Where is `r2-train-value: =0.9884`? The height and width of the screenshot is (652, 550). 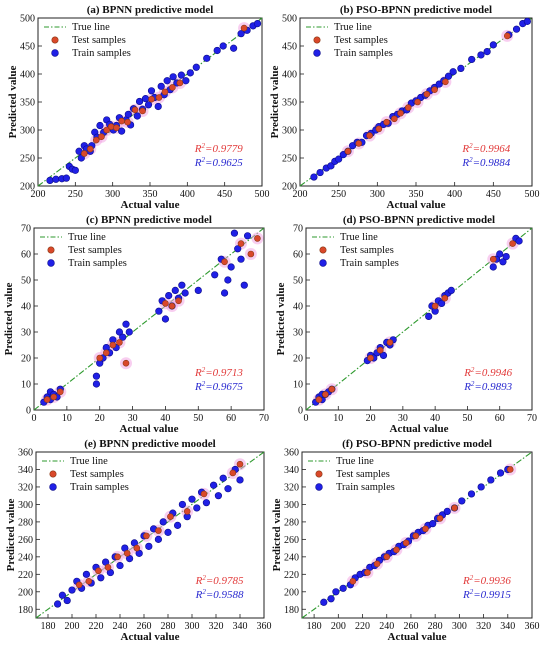
r2-train-value: =0.9884 is located at coordinates (492, 163).